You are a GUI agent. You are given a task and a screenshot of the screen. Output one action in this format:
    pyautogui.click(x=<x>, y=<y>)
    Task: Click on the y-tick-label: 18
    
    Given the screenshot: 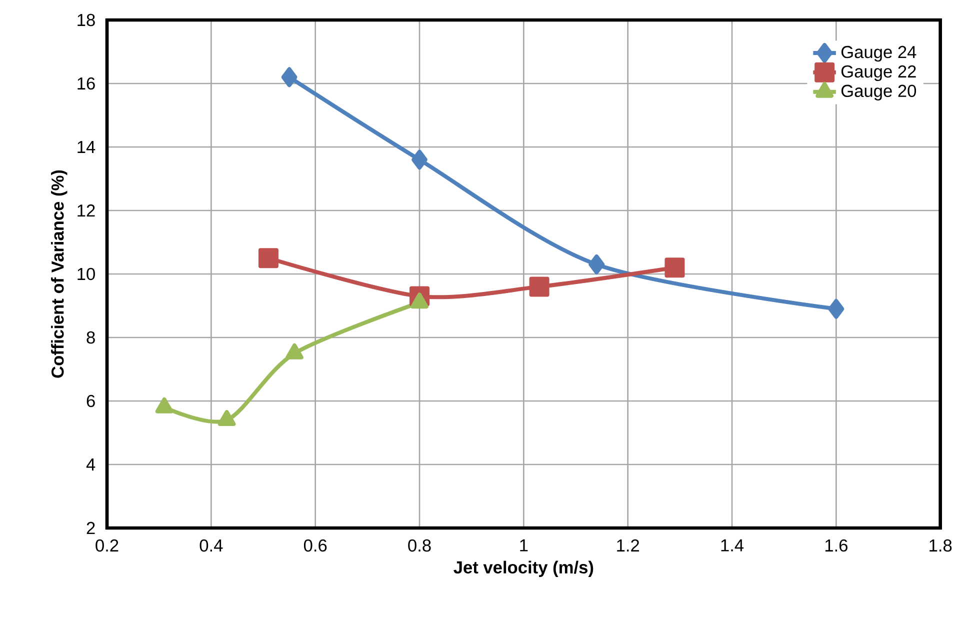 What is the action you would take?
    pyautogui.click(x=86, y=20)
    